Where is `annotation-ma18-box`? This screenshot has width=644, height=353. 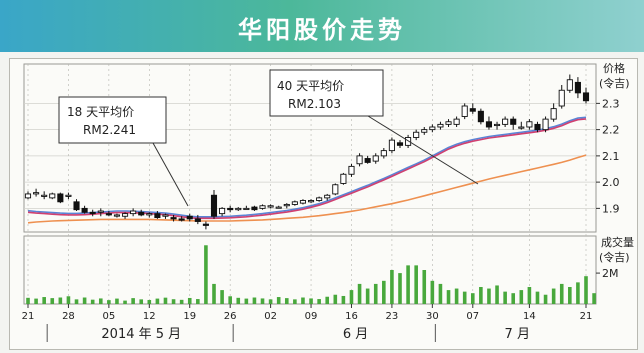 annotation-ma18-box is located at coordinates (112, 120).